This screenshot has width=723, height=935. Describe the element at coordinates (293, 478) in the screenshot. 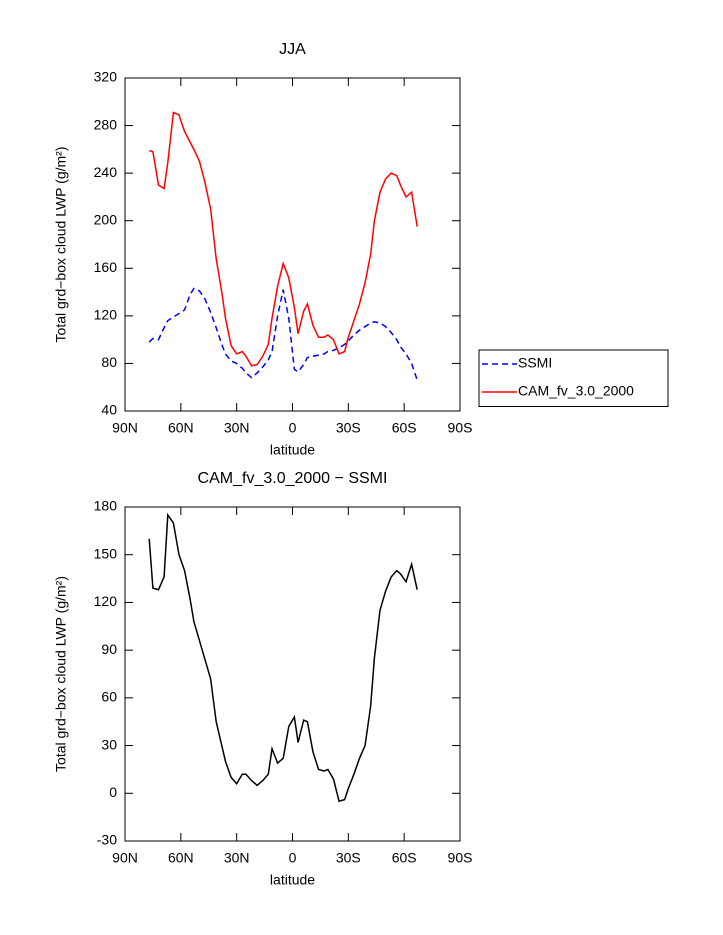

I see `chart-title: CAM_fv_3.0_2000 − SSMI` at that location.